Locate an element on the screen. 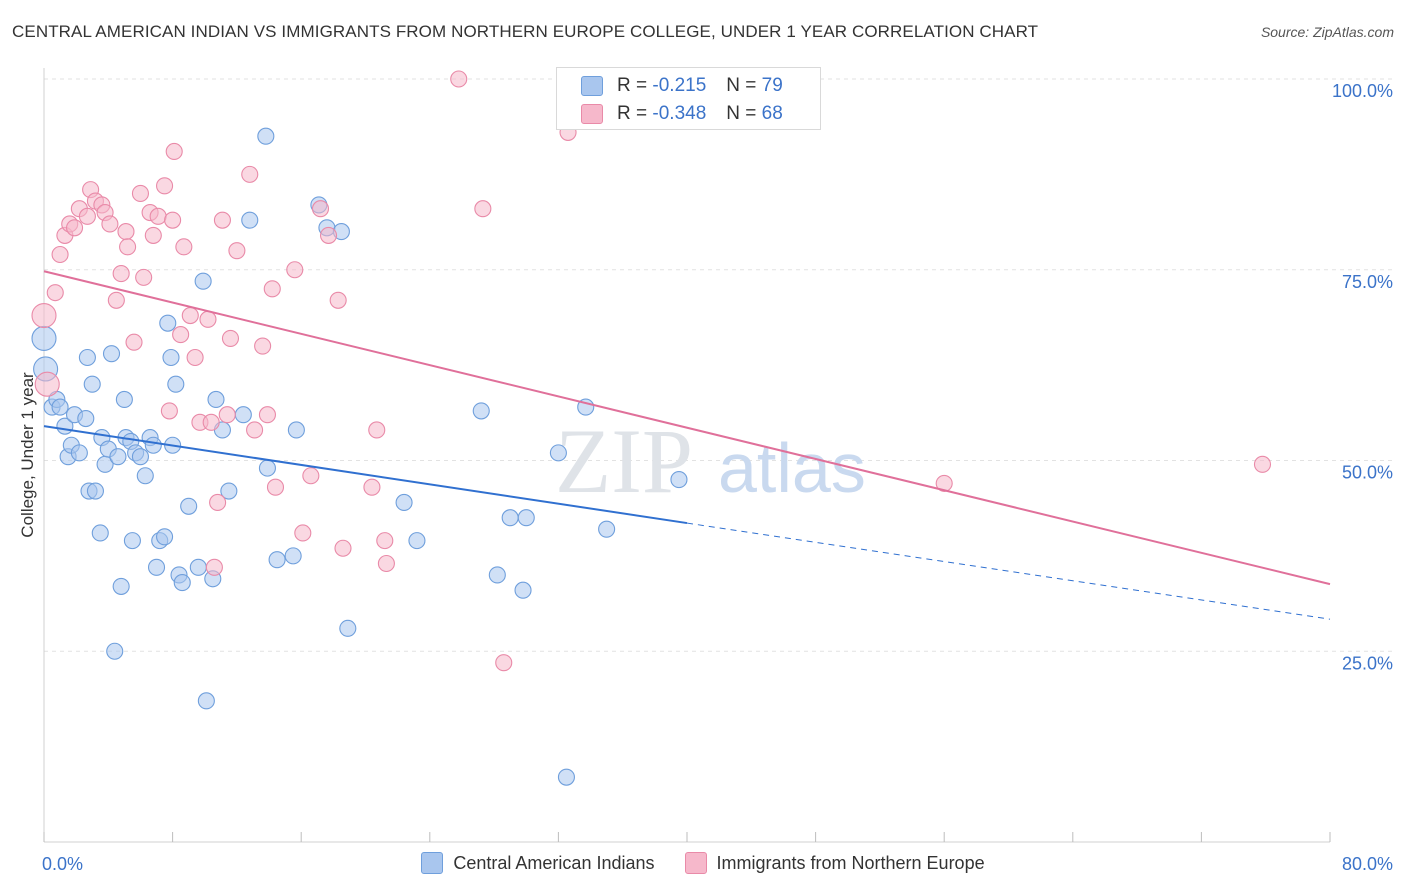 The width and height of the screenshot is (1406, 892). stats-r-label: R = is located at coordinates (632, 85).